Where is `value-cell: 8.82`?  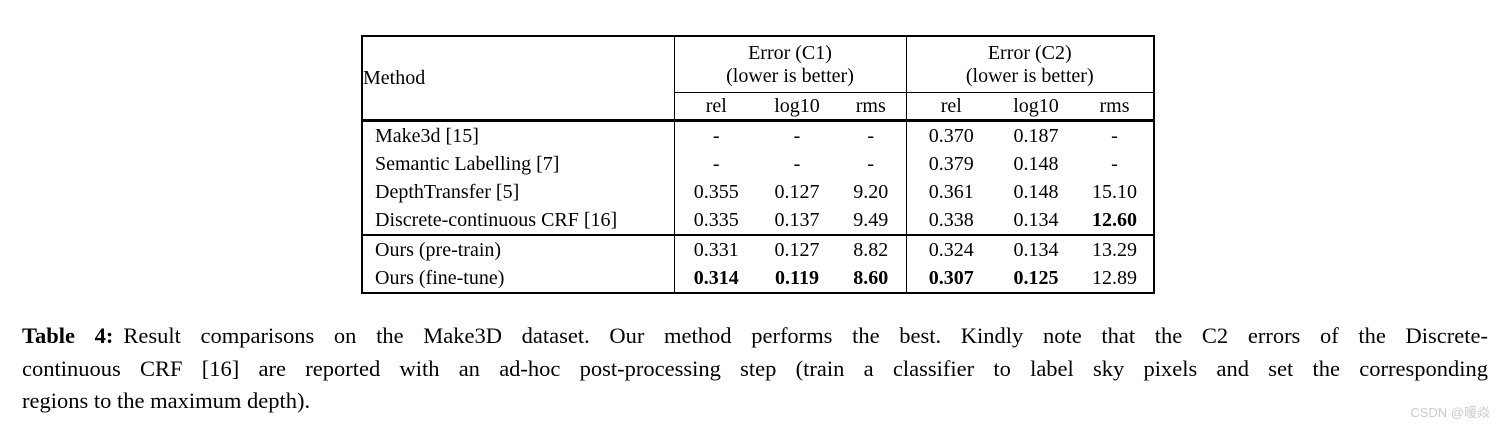 value-cell: 8.82 is located at coordinates (871, 249).